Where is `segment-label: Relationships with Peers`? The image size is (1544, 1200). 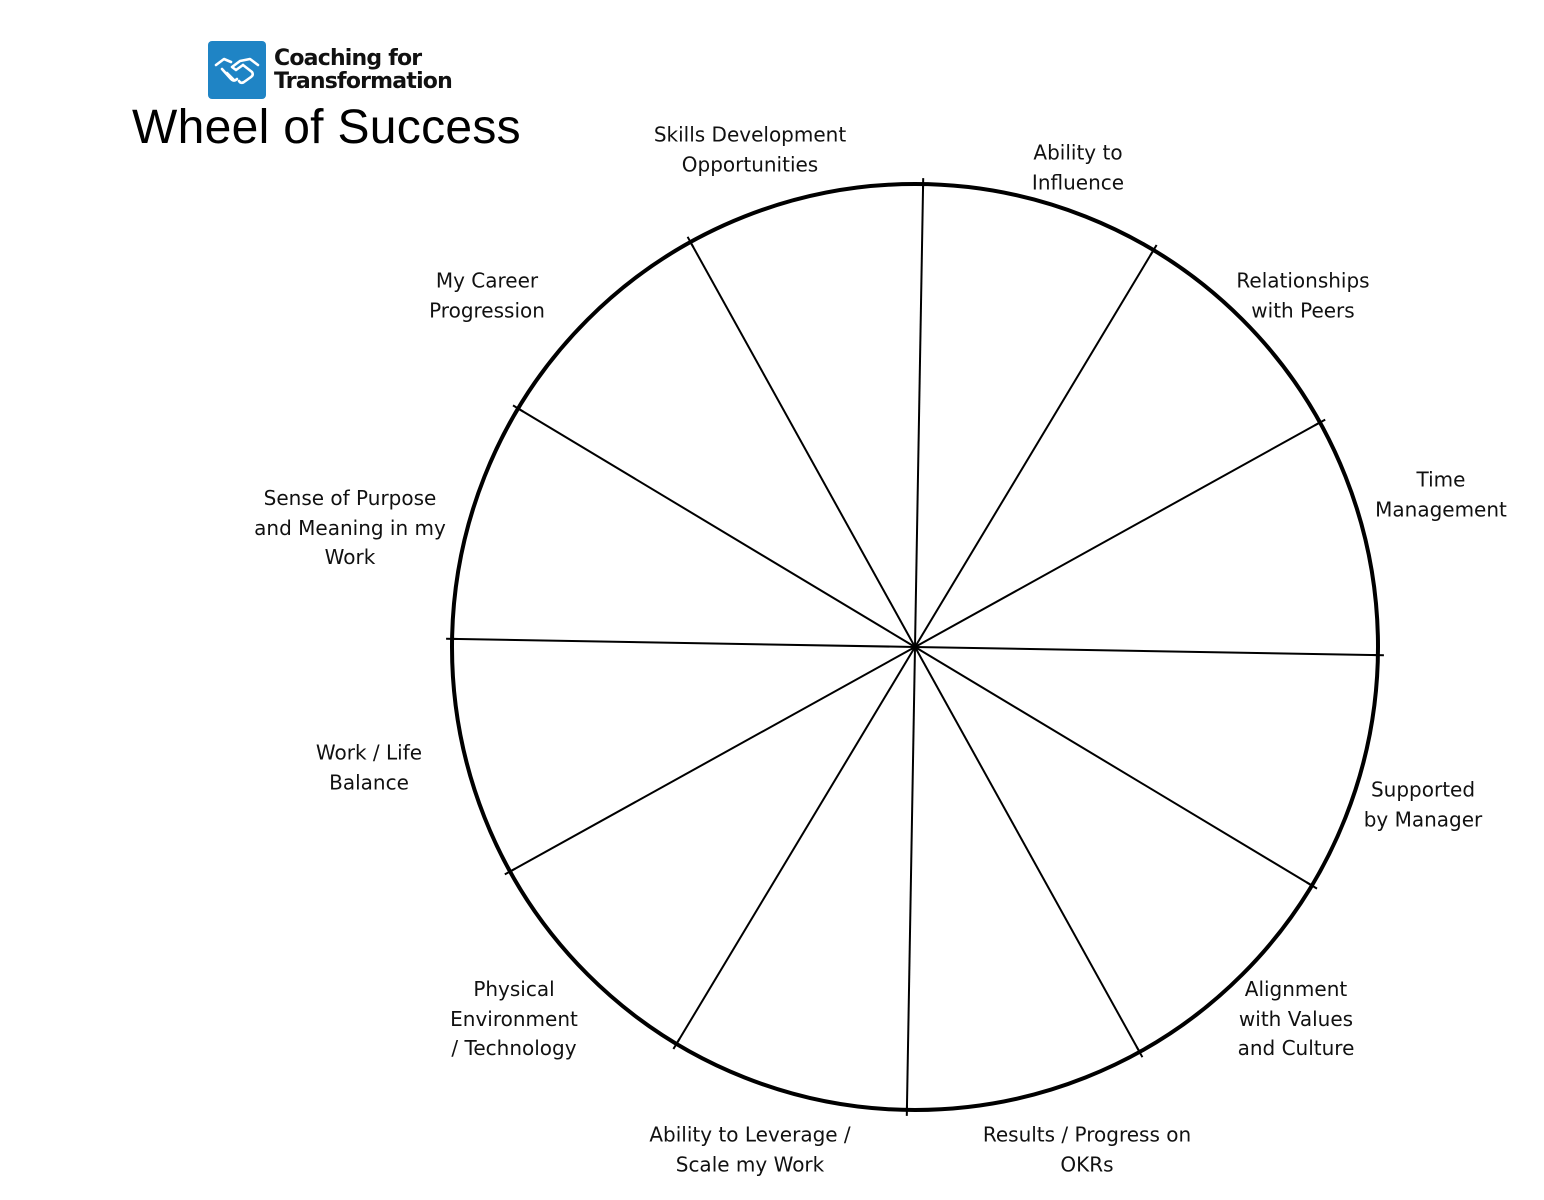
segment-label: Relationships with Peers is located at coordinates (1303, 295).